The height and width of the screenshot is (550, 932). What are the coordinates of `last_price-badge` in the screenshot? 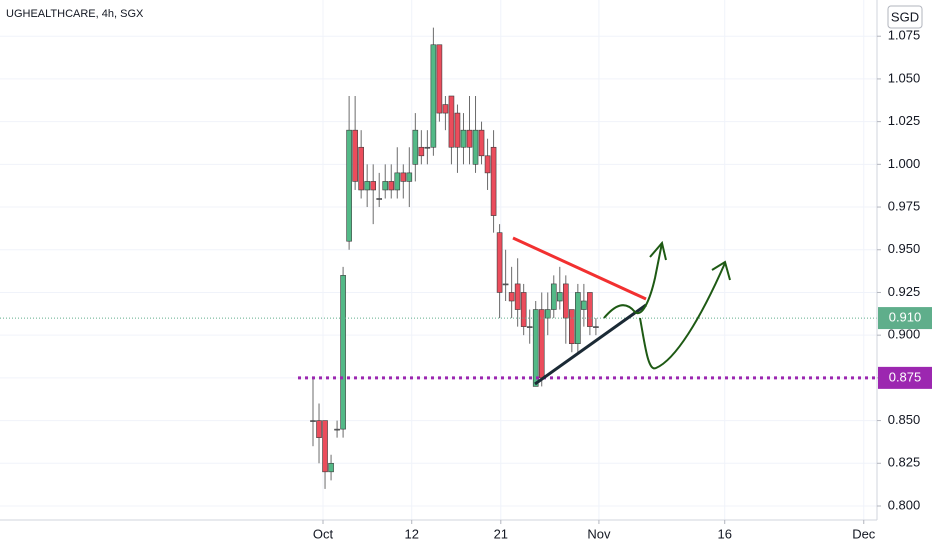 It's located at (905, 318).